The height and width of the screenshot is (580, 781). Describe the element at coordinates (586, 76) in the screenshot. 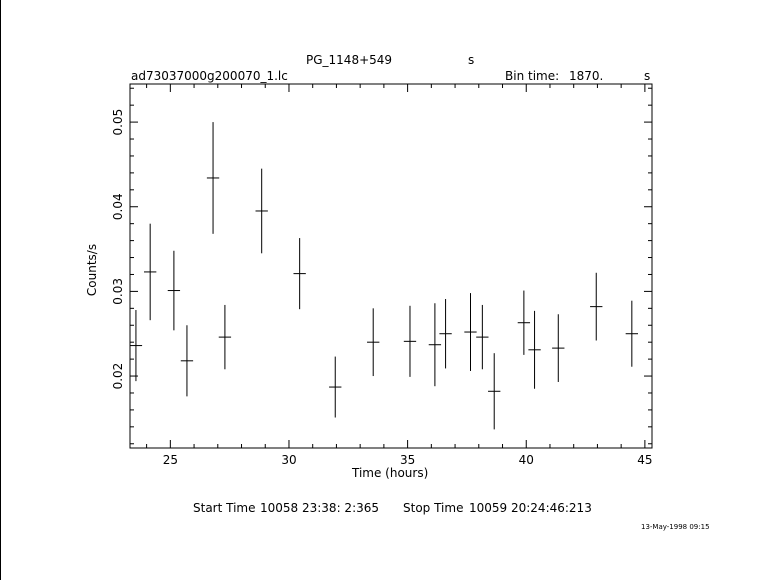

I see `bin-time-value: 1870.` at that location.